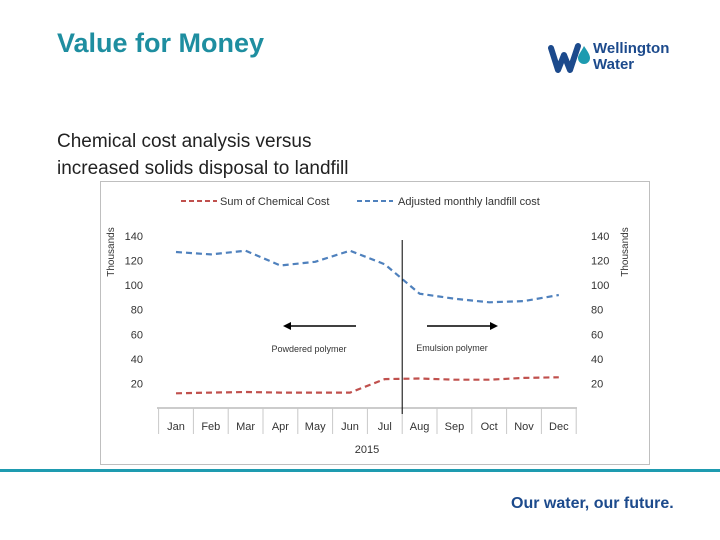 This screenshot has height=540, width=720. I want to click on y-tick-label-left: 120, so click(134, 262).